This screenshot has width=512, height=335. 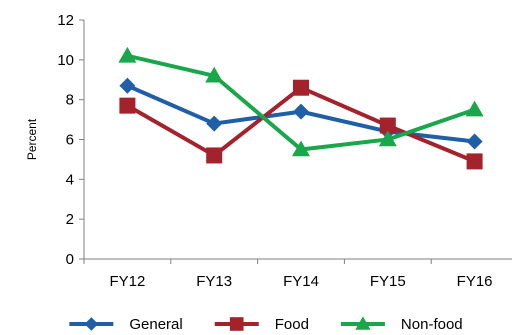 I want to click on legend-label-food: Food, so click(x=292, y=324).